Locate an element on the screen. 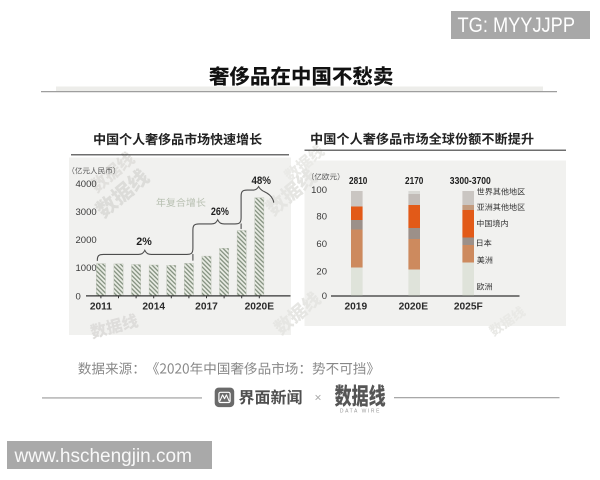 This screenshot has width=600, height=480. svg-text: 26% is located at coordinates (220, 212).